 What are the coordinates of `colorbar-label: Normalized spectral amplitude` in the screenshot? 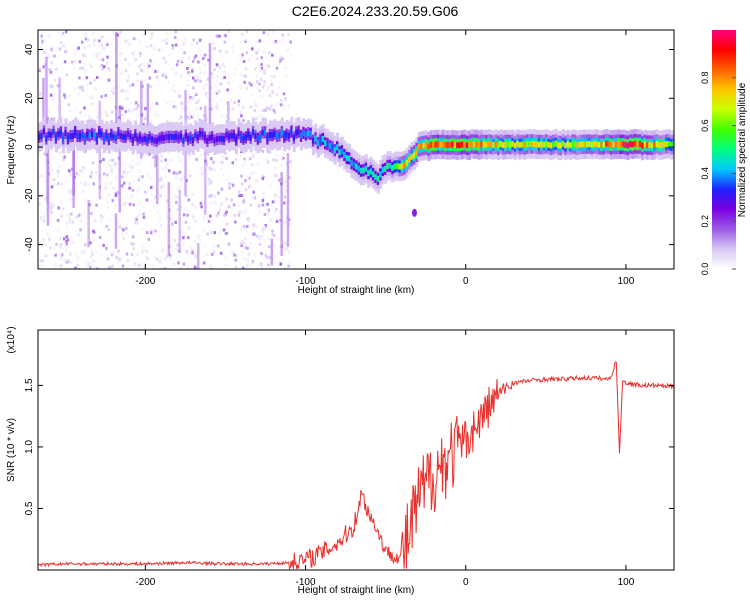 It's located at (742, 149).